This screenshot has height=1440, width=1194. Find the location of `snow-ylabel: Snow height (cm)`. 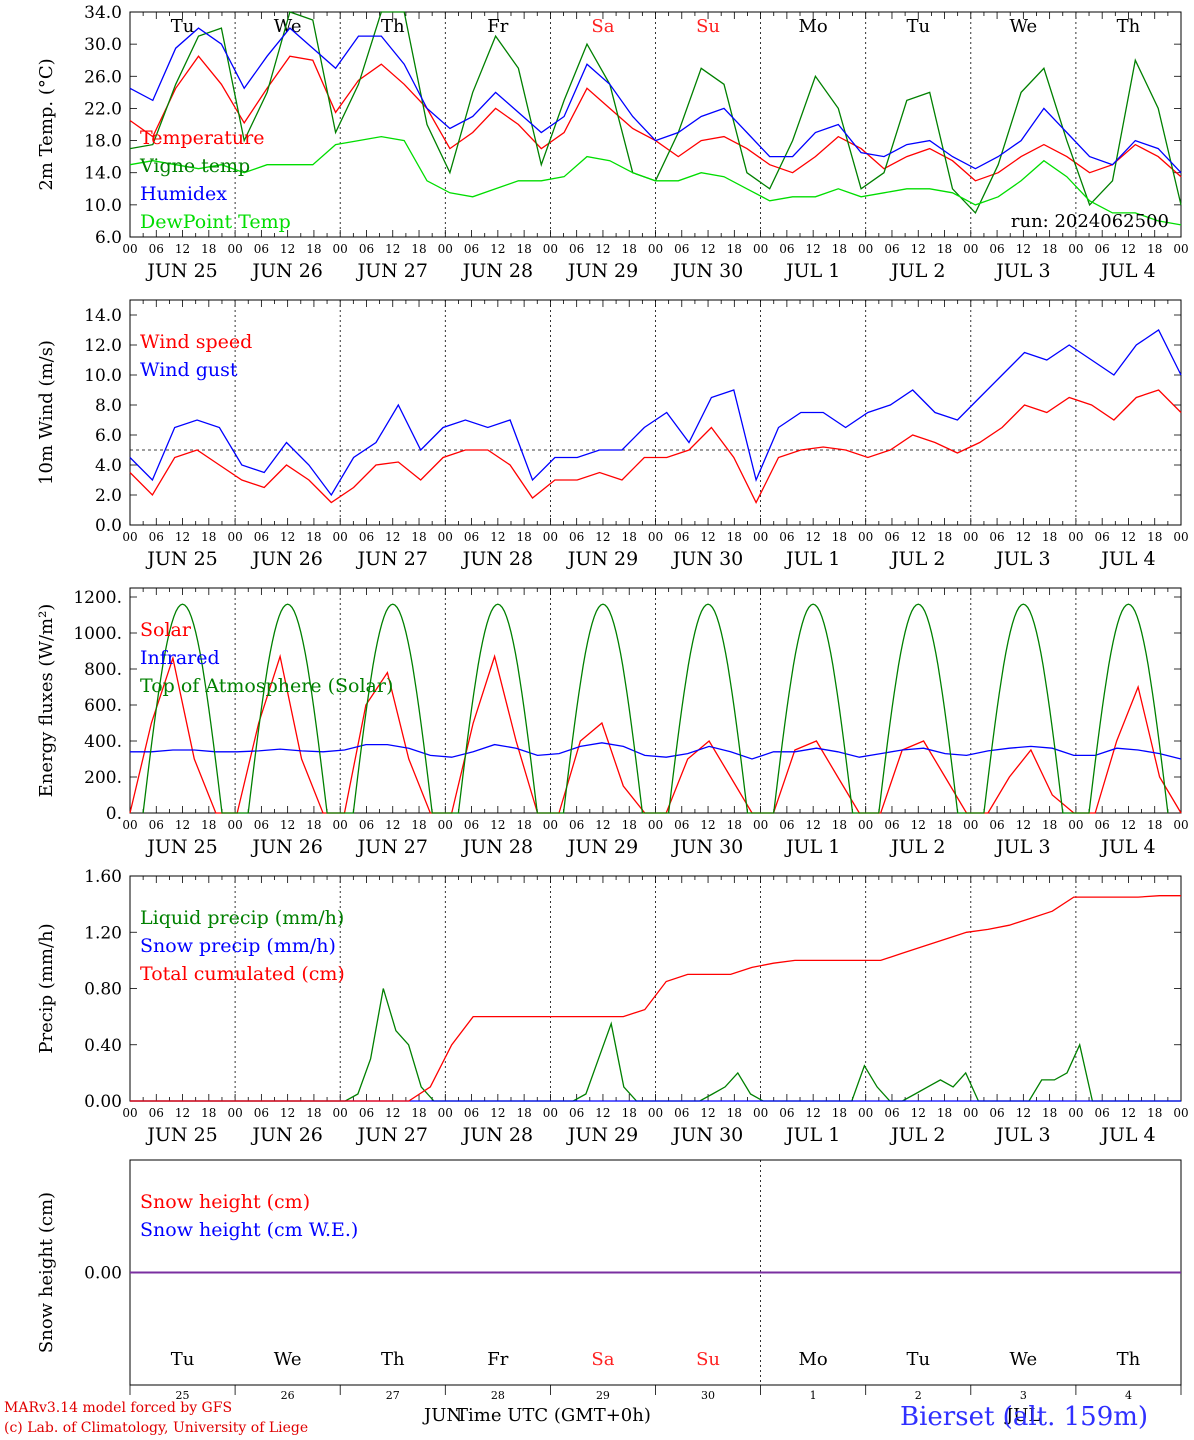

snow-ylabel: Snow height (cm) is located at coordinates (46, 1272).